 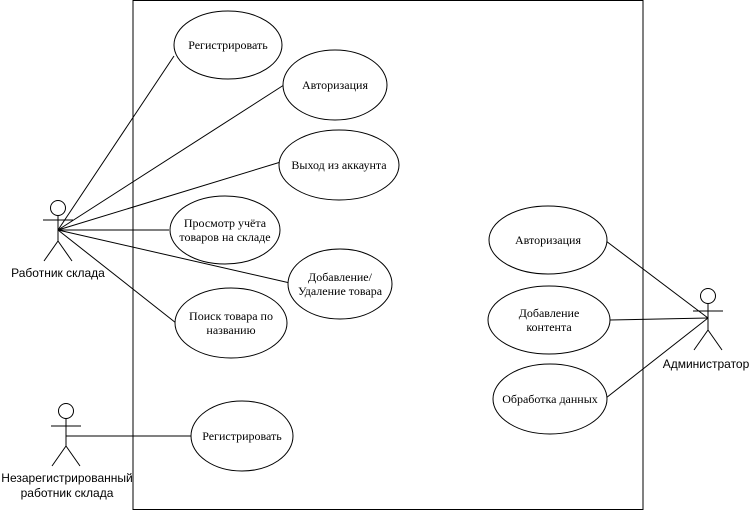 I want to click on use-case-text-line: Добавление/, so click(x=340, y=276).